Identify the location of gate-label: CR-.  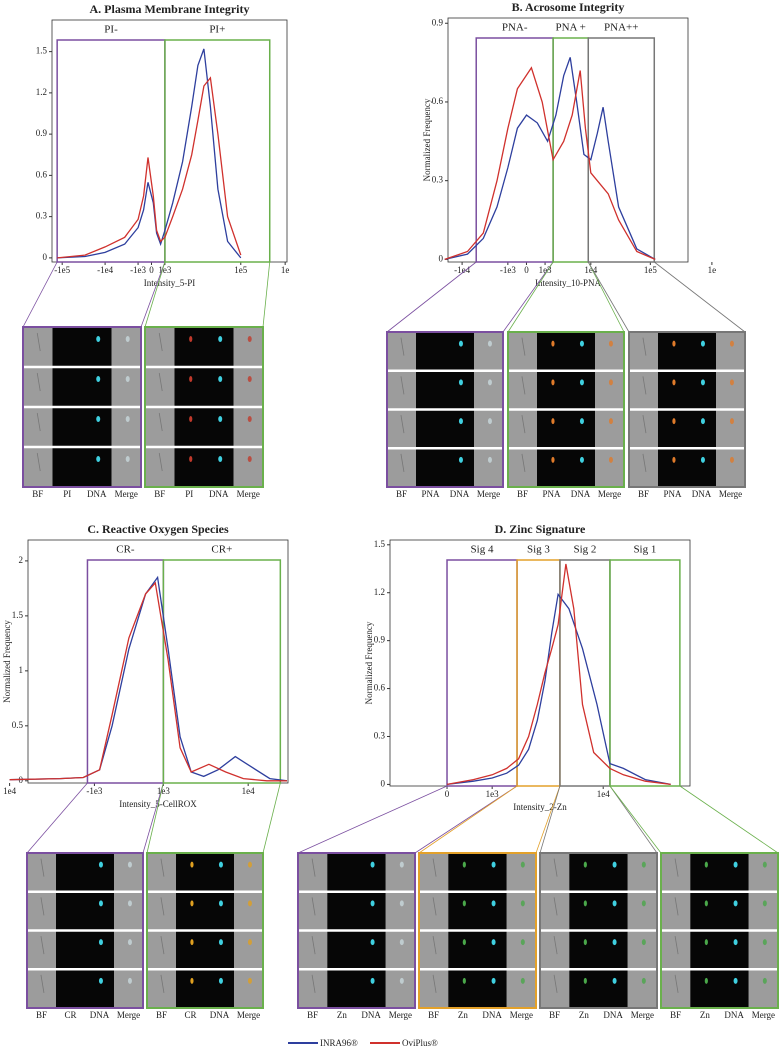
(125, 550).